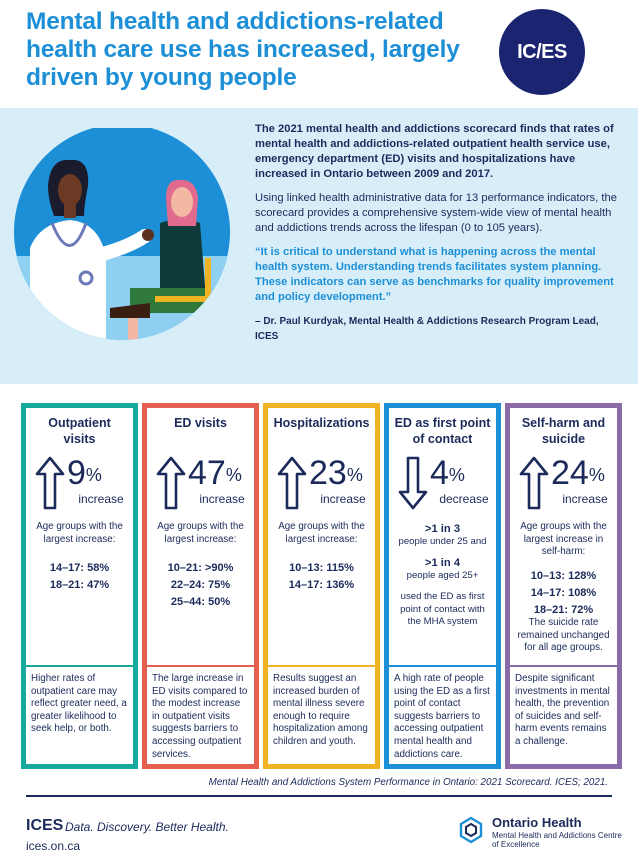 This screenshot has height=859, width=638. I want to click on age-group-item: 14–17: 136%, so click(321, 585).